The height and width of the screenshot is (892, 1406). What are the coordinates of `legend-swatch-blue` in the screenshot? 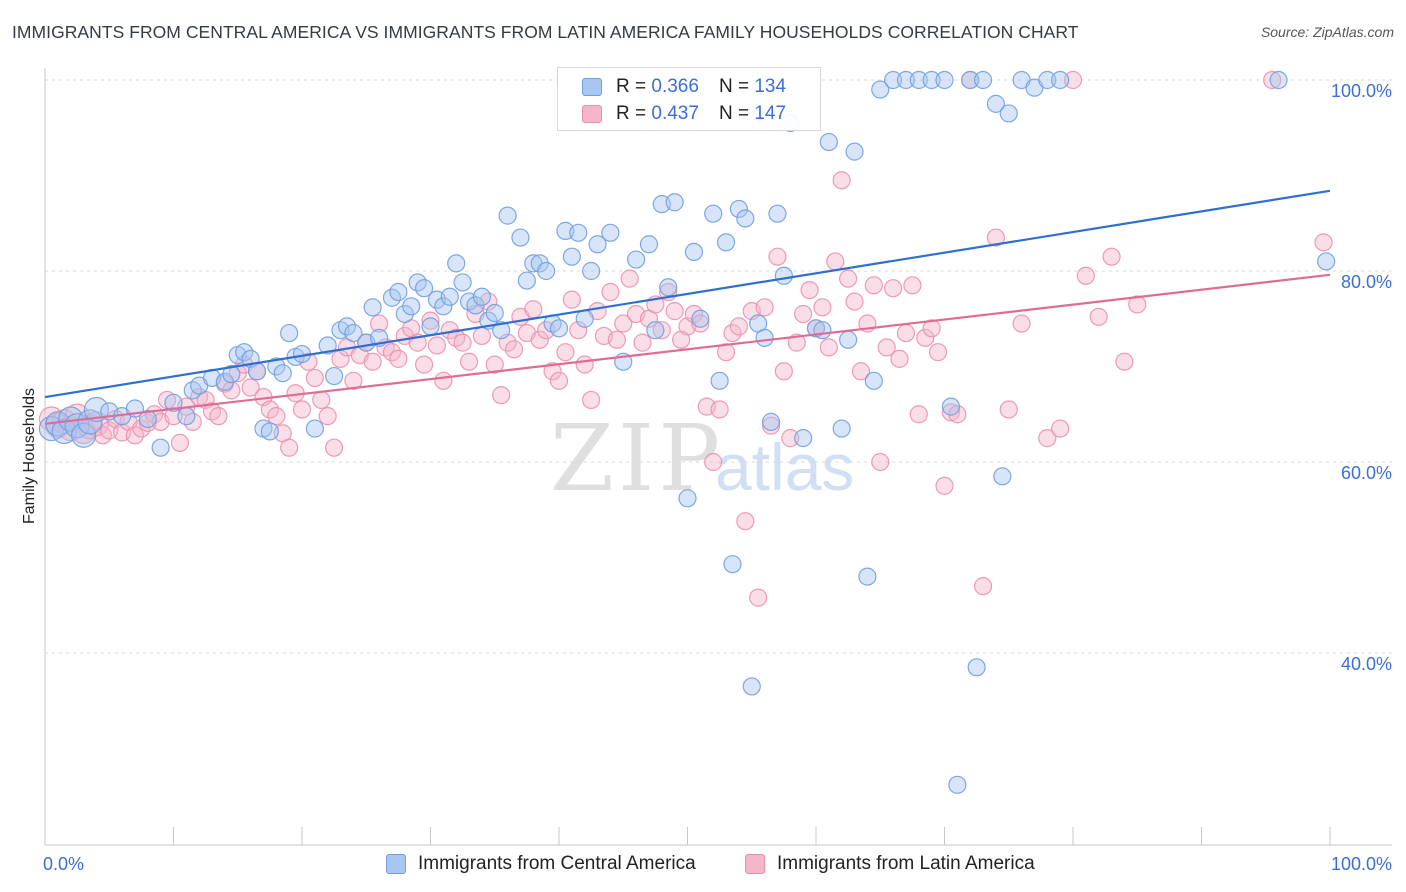 It's located at (592, 87).